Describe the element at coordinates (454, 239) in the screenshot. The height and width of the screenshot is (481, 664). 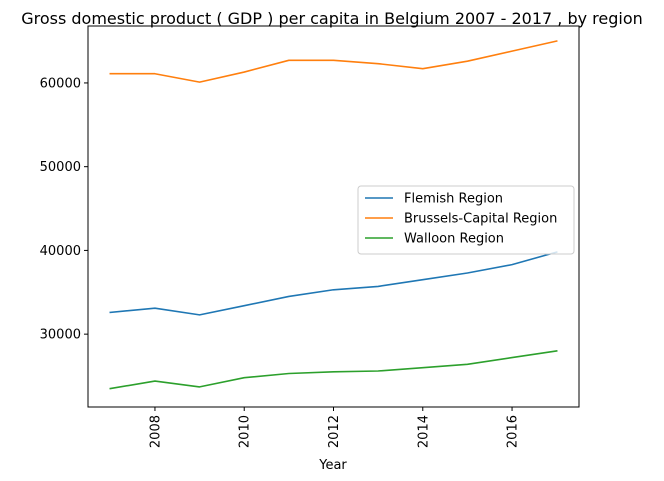
I see `legend-entry-label: Walloon Region` at that location.